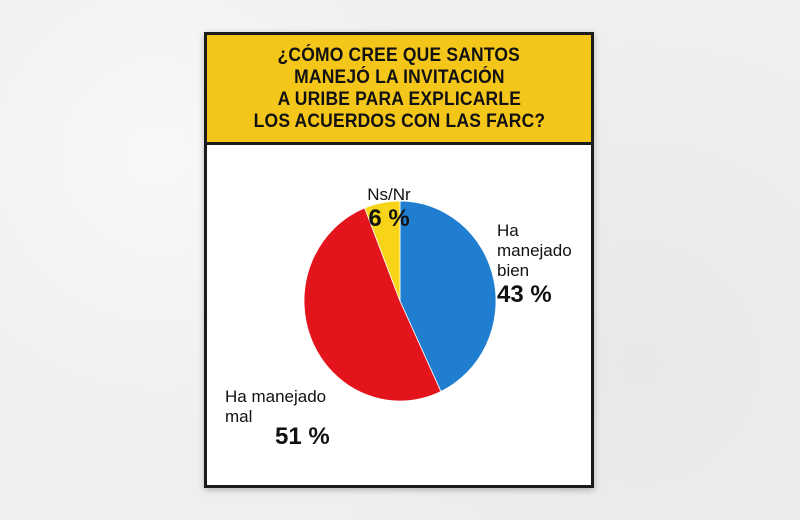  I want to click on pie-slice-bien, so click(448, 296).